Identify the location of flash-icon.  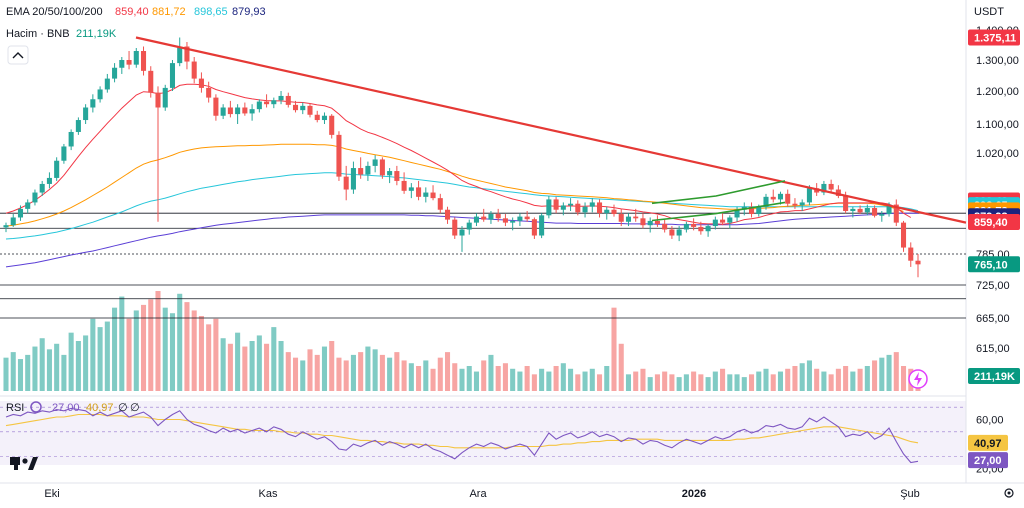
(918, 379).